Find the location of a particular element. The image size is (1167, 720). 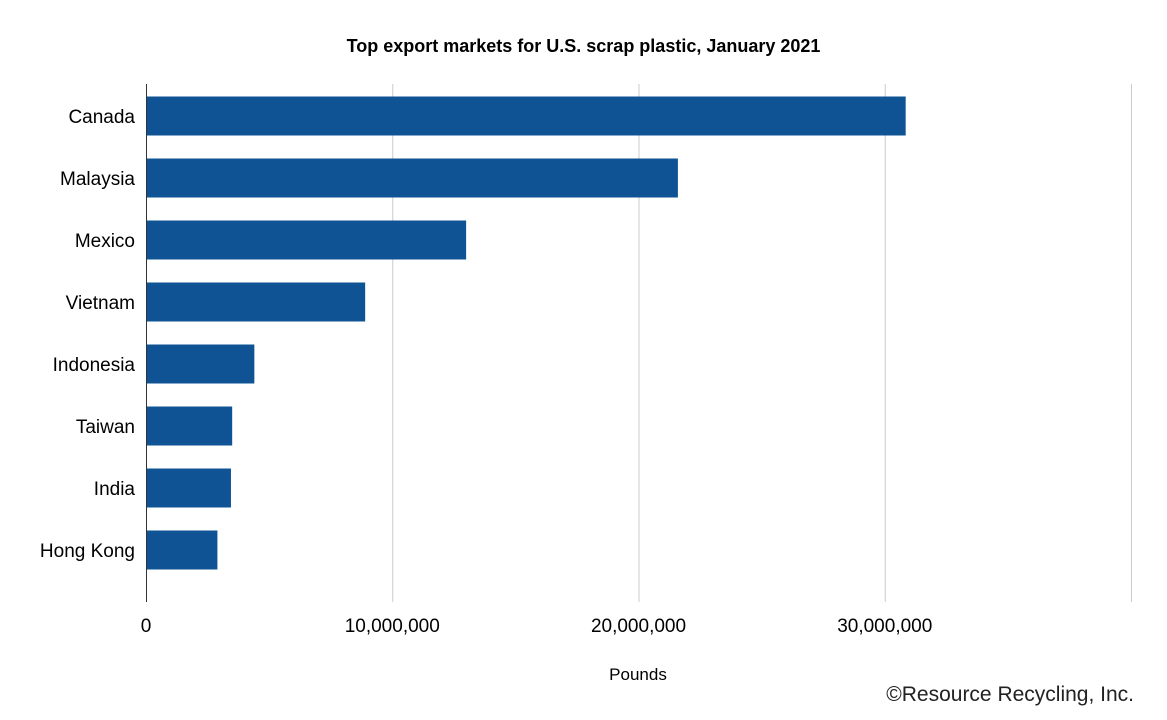

category-label-mexico: Mexico is located at coordinates (105, 241).